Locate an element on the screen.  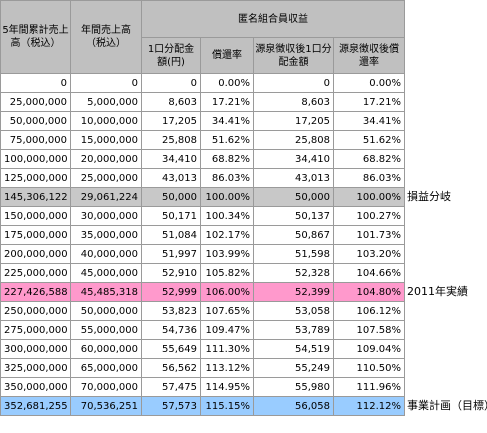
row-annotation: 事業計画（目標） is located at coordinates (447, 405).